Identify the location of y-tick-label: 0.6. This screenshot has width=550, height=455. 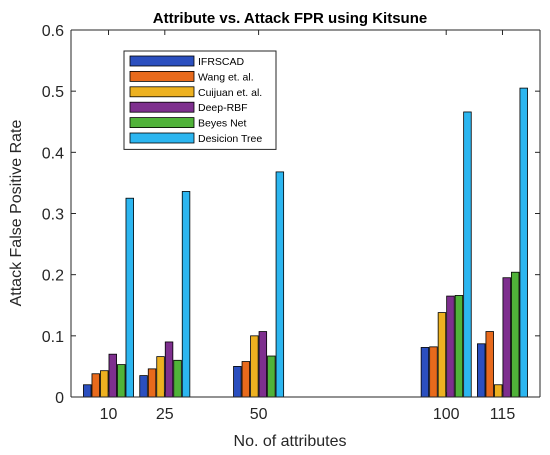
(53, 31).